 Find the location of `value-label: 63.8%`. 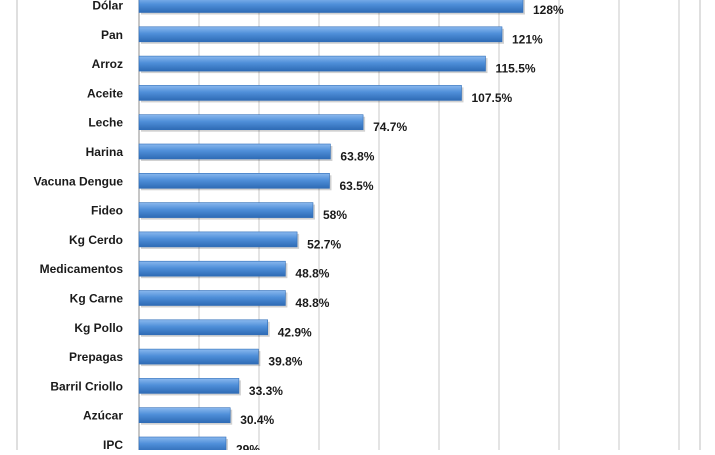

value-label: 63.8% is located at coordinates (357, 157).